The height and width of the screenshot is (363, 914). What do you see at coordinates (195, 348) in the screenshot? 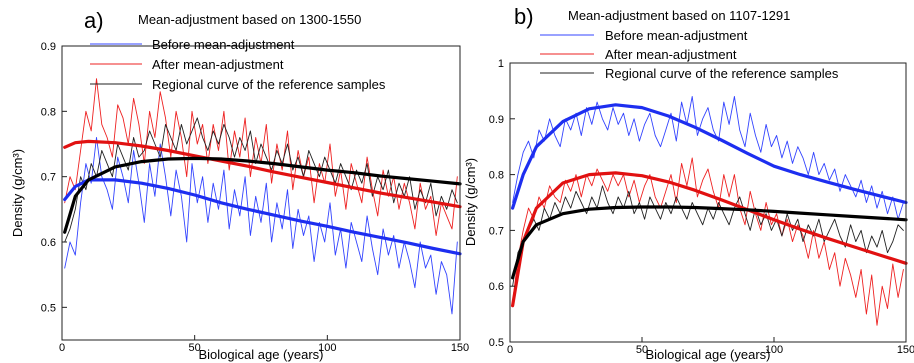
I see `panel-a-x-tick-label: 50` at bounding box center [195, 348].